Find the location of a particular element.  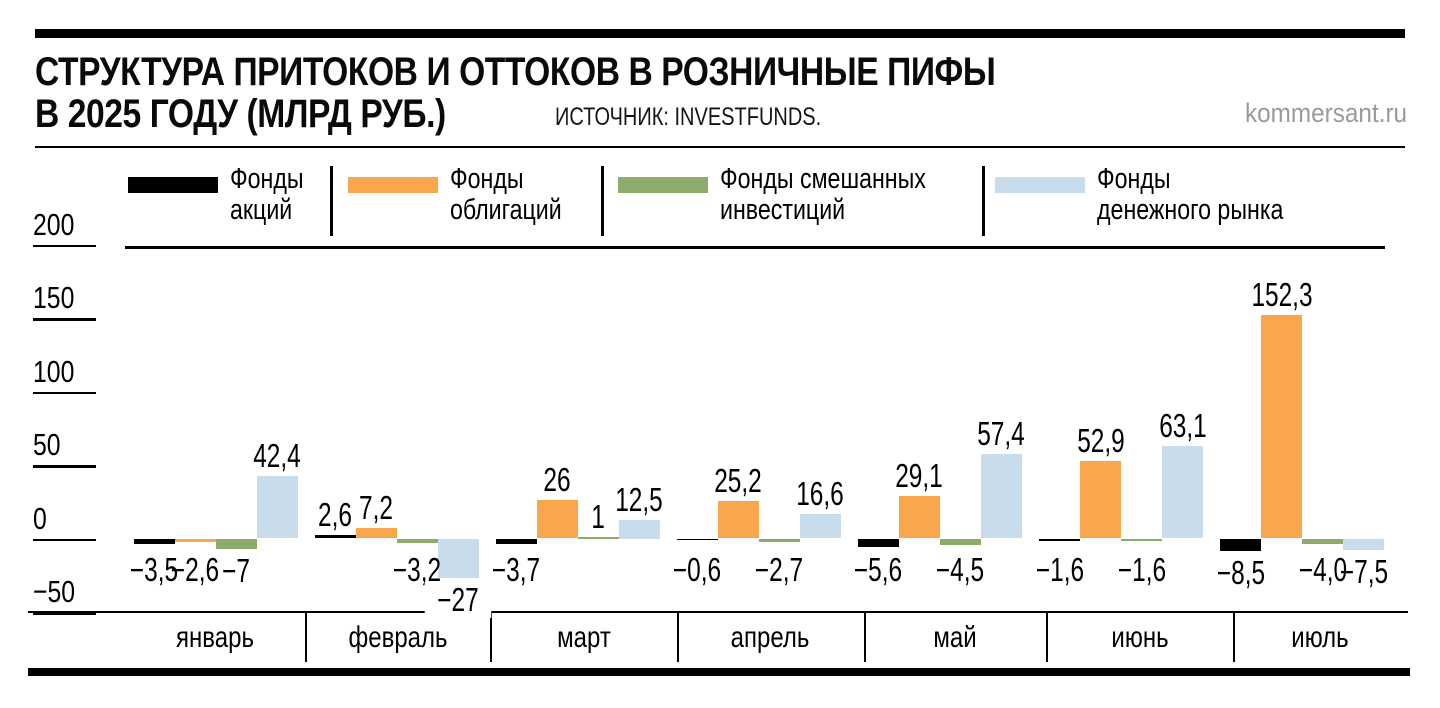

bar-value-label: 152,3 is located at coordinates (1282, 294).